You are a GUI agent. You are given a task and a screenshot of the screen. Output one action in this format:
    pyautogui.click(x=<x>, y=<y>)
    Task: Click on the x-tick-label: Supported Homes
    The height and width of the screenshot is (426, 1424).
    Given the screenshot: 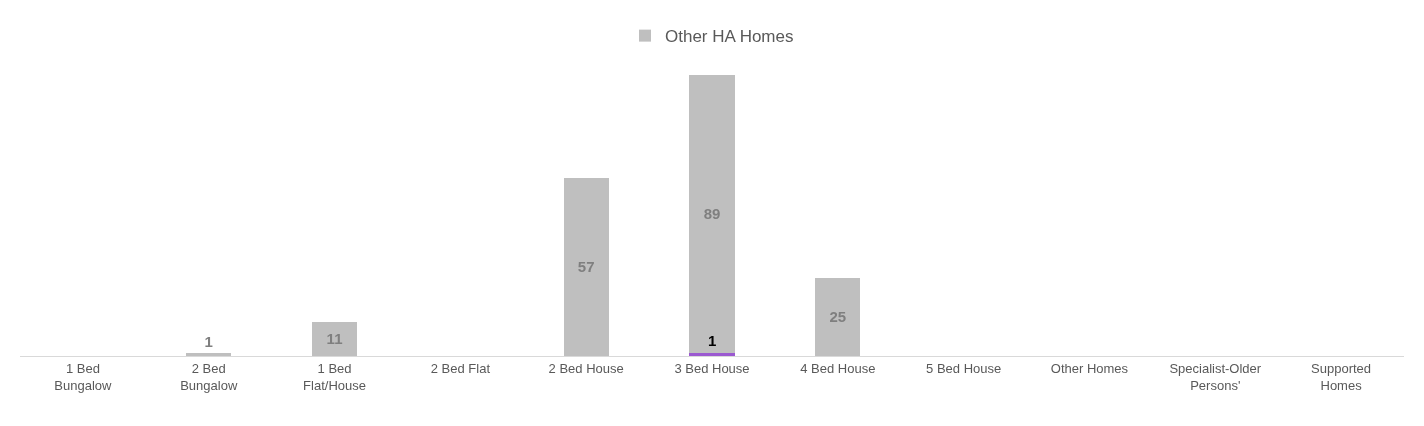 What is the action you would take?
    pyautogui.click(x=1341, y=376)
    